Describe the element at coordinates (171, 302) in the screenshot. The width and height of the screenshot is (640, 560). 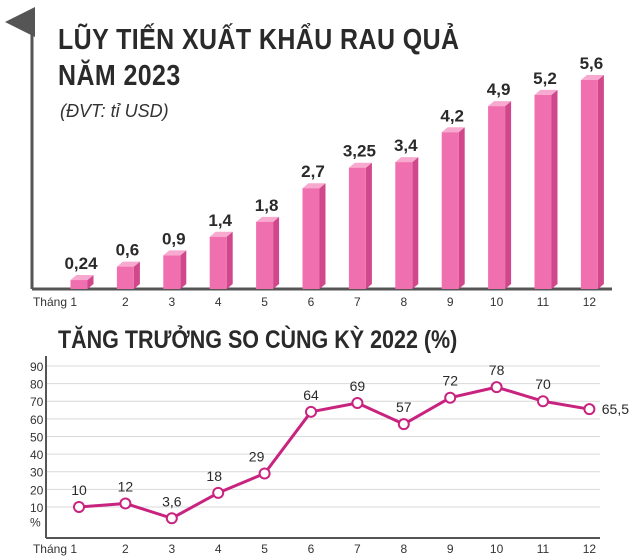
I see `bar-x-tick-label: 3` at that location.